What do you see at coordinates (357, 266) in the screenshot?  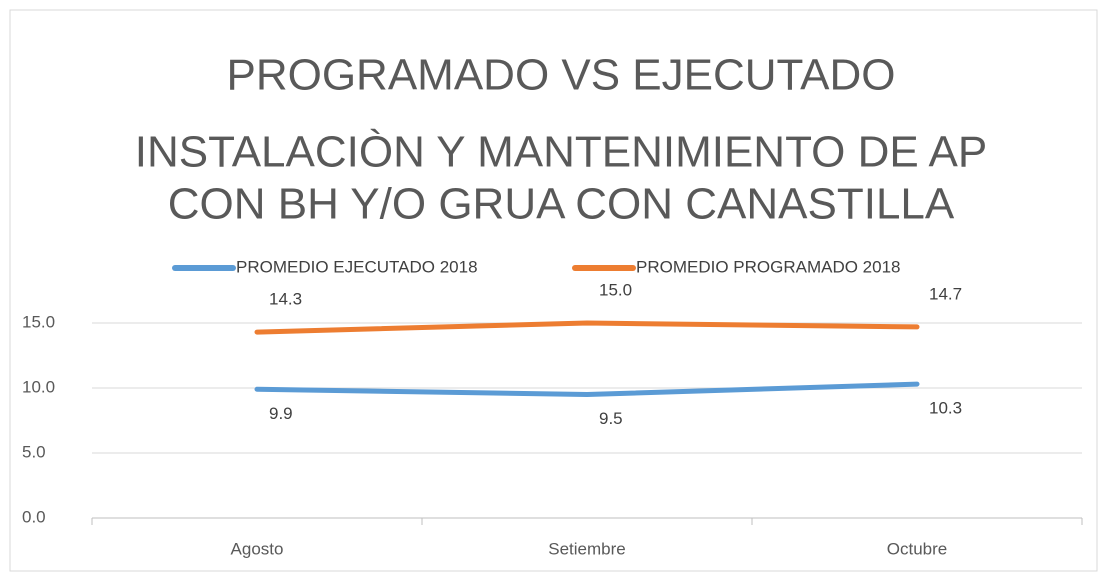 I see `legend-label: PROMEDIO EJECUTADO 2018` at bounding box center [357, 266].